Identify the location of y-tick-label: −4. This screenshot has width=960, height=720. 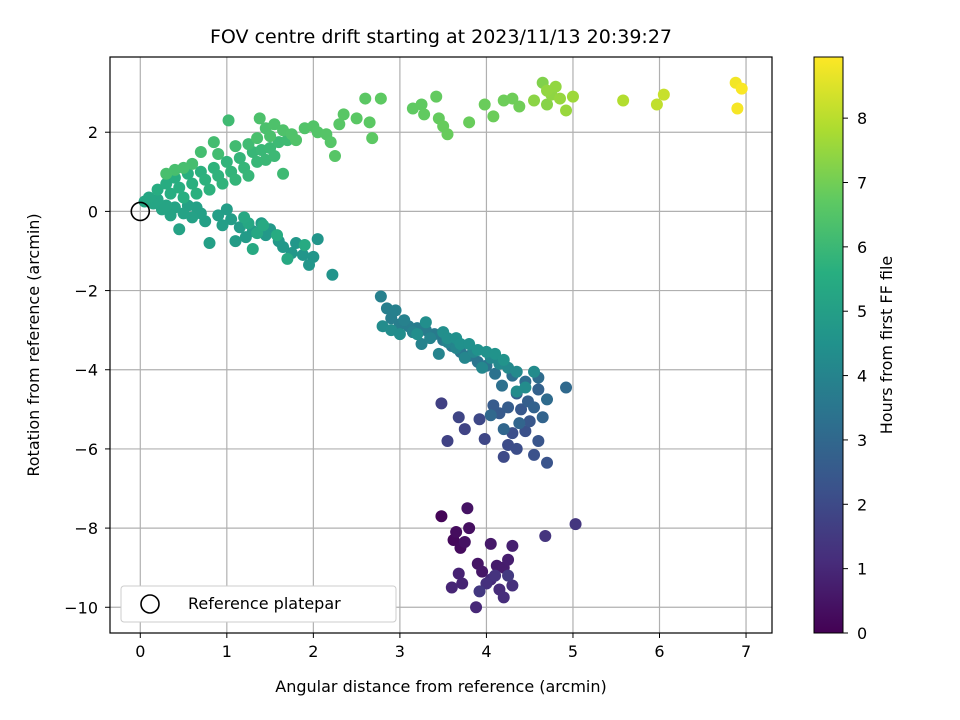
(86, 370).